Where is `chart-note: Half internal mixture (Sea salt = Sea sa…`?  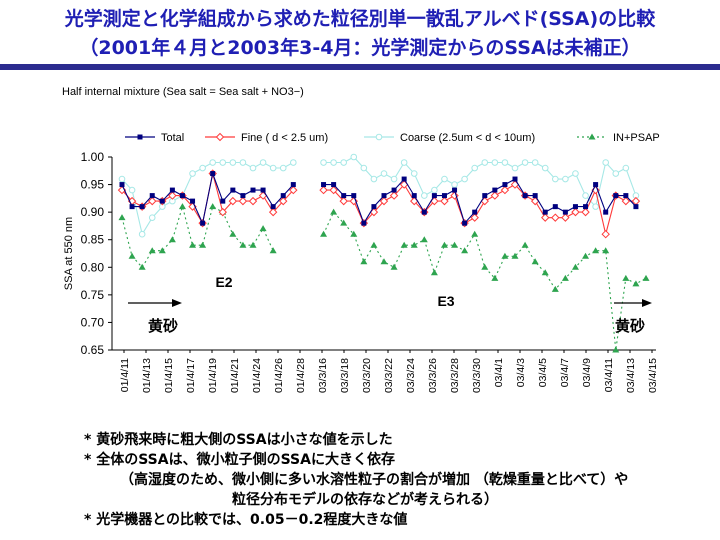
chart-note: Half internal mixture (Sea salt = Sea sa… is located at coordinates (183, 92).